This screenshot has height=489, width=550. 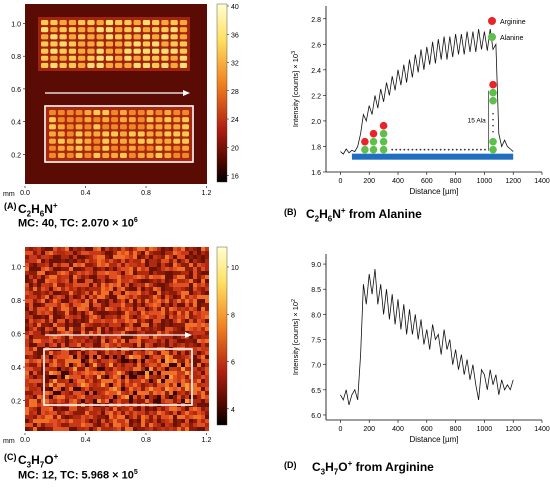 I want to click on y-tick-label: 9.0, so click(x=316, y=265).